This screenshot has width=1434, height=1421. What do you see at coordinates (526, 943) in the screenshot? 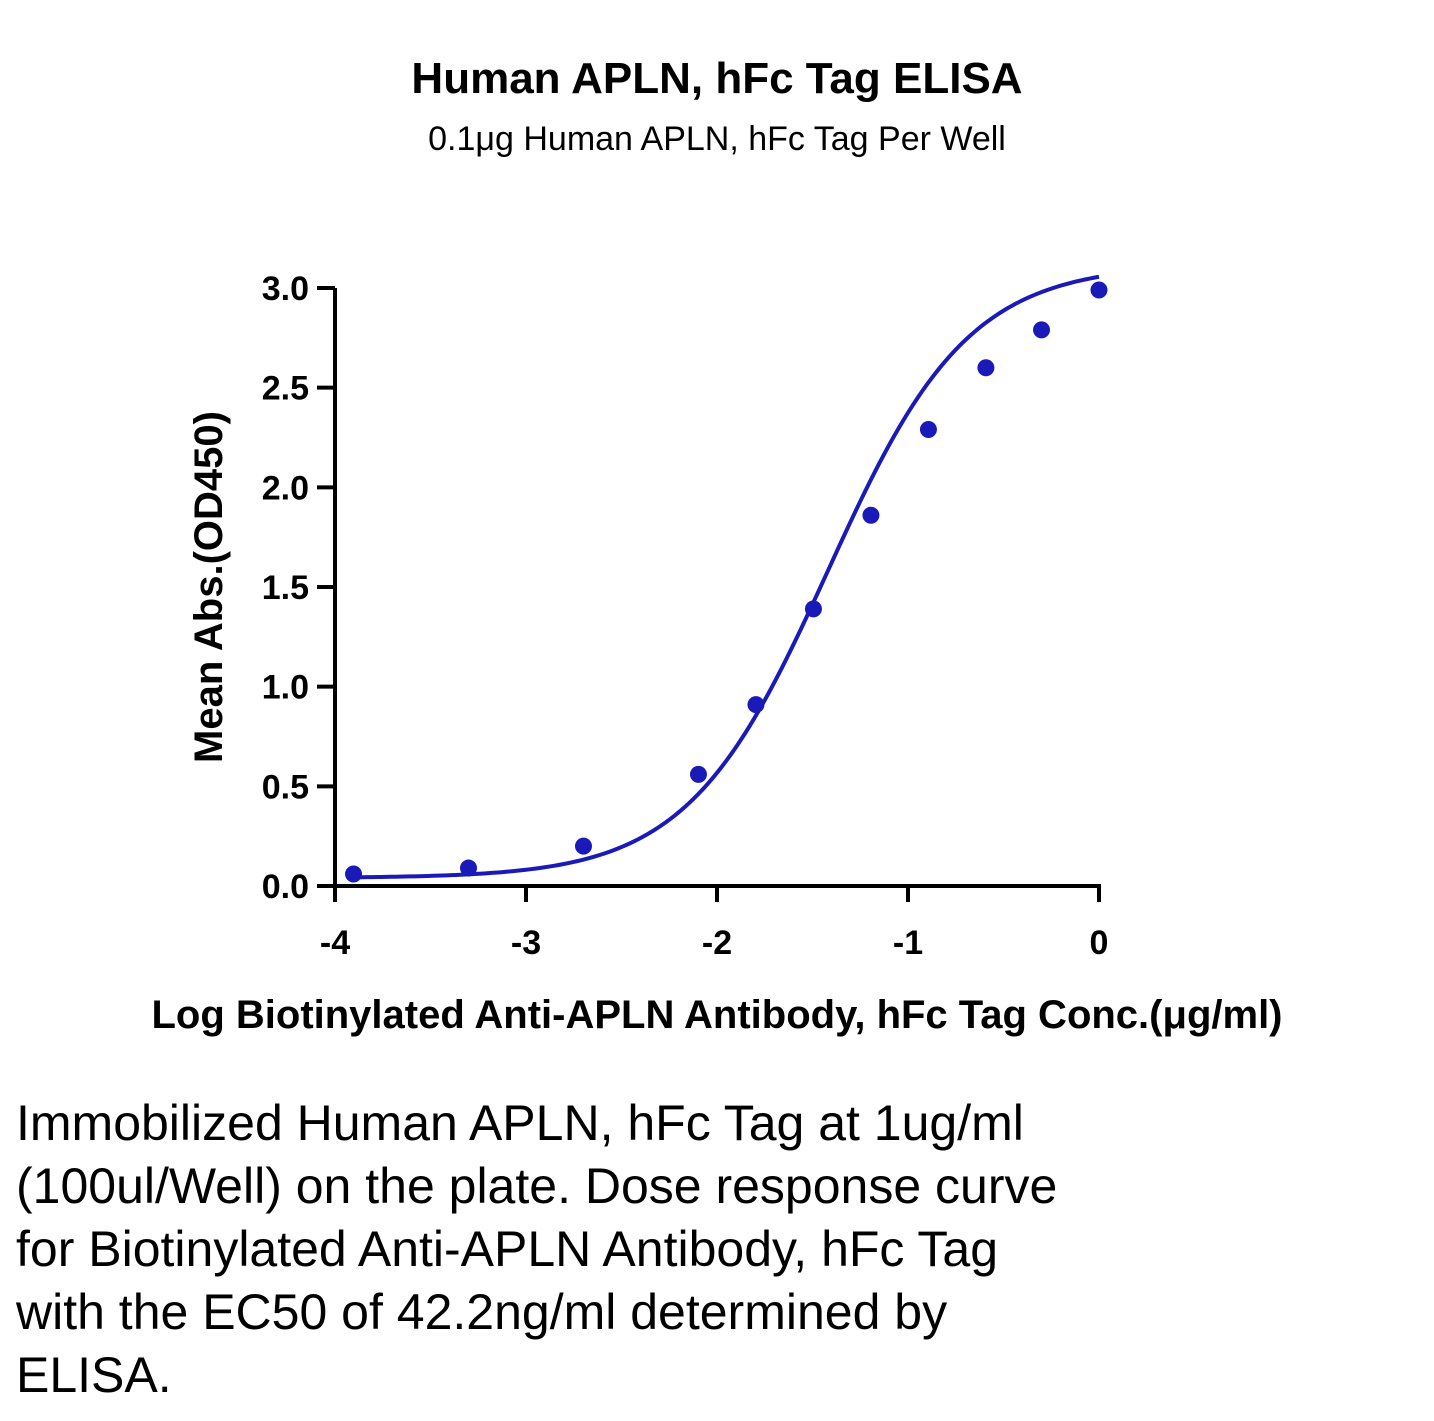
I see `x-tick-label: -3` at bounding box center [526, 943].